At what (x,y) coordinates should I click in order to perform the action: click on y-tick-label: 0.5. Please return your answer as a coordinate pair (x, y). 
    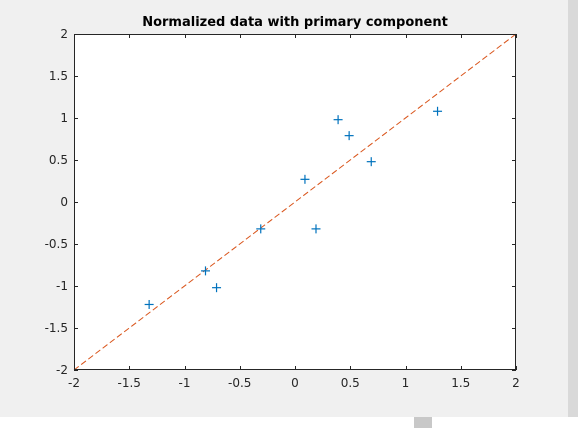
    Looking at the image, I should click on (58, 160).